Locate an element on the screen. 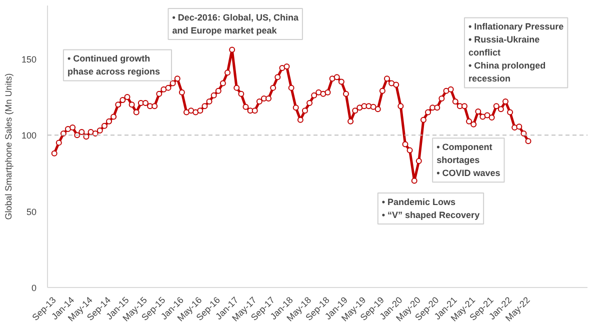 This screenshot has width=592, height=332. annotation: • Inflationary Pressure • Russia-Ukraine conflict • China prolonged recession is located at coordinates (516, 53).